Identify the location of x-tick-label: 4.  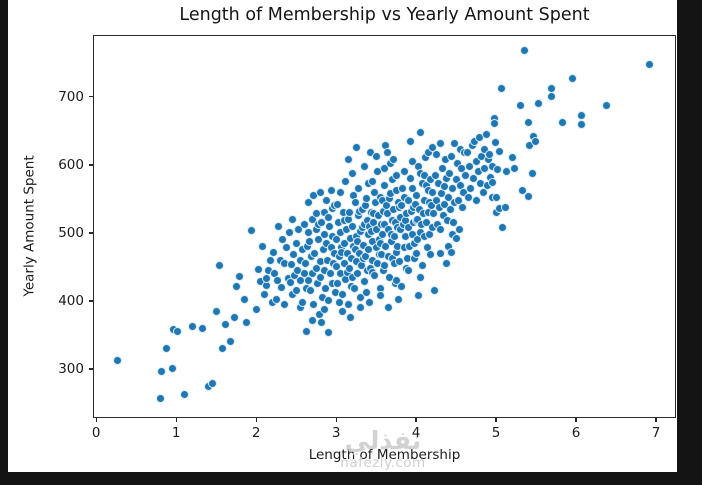
(416, 433).